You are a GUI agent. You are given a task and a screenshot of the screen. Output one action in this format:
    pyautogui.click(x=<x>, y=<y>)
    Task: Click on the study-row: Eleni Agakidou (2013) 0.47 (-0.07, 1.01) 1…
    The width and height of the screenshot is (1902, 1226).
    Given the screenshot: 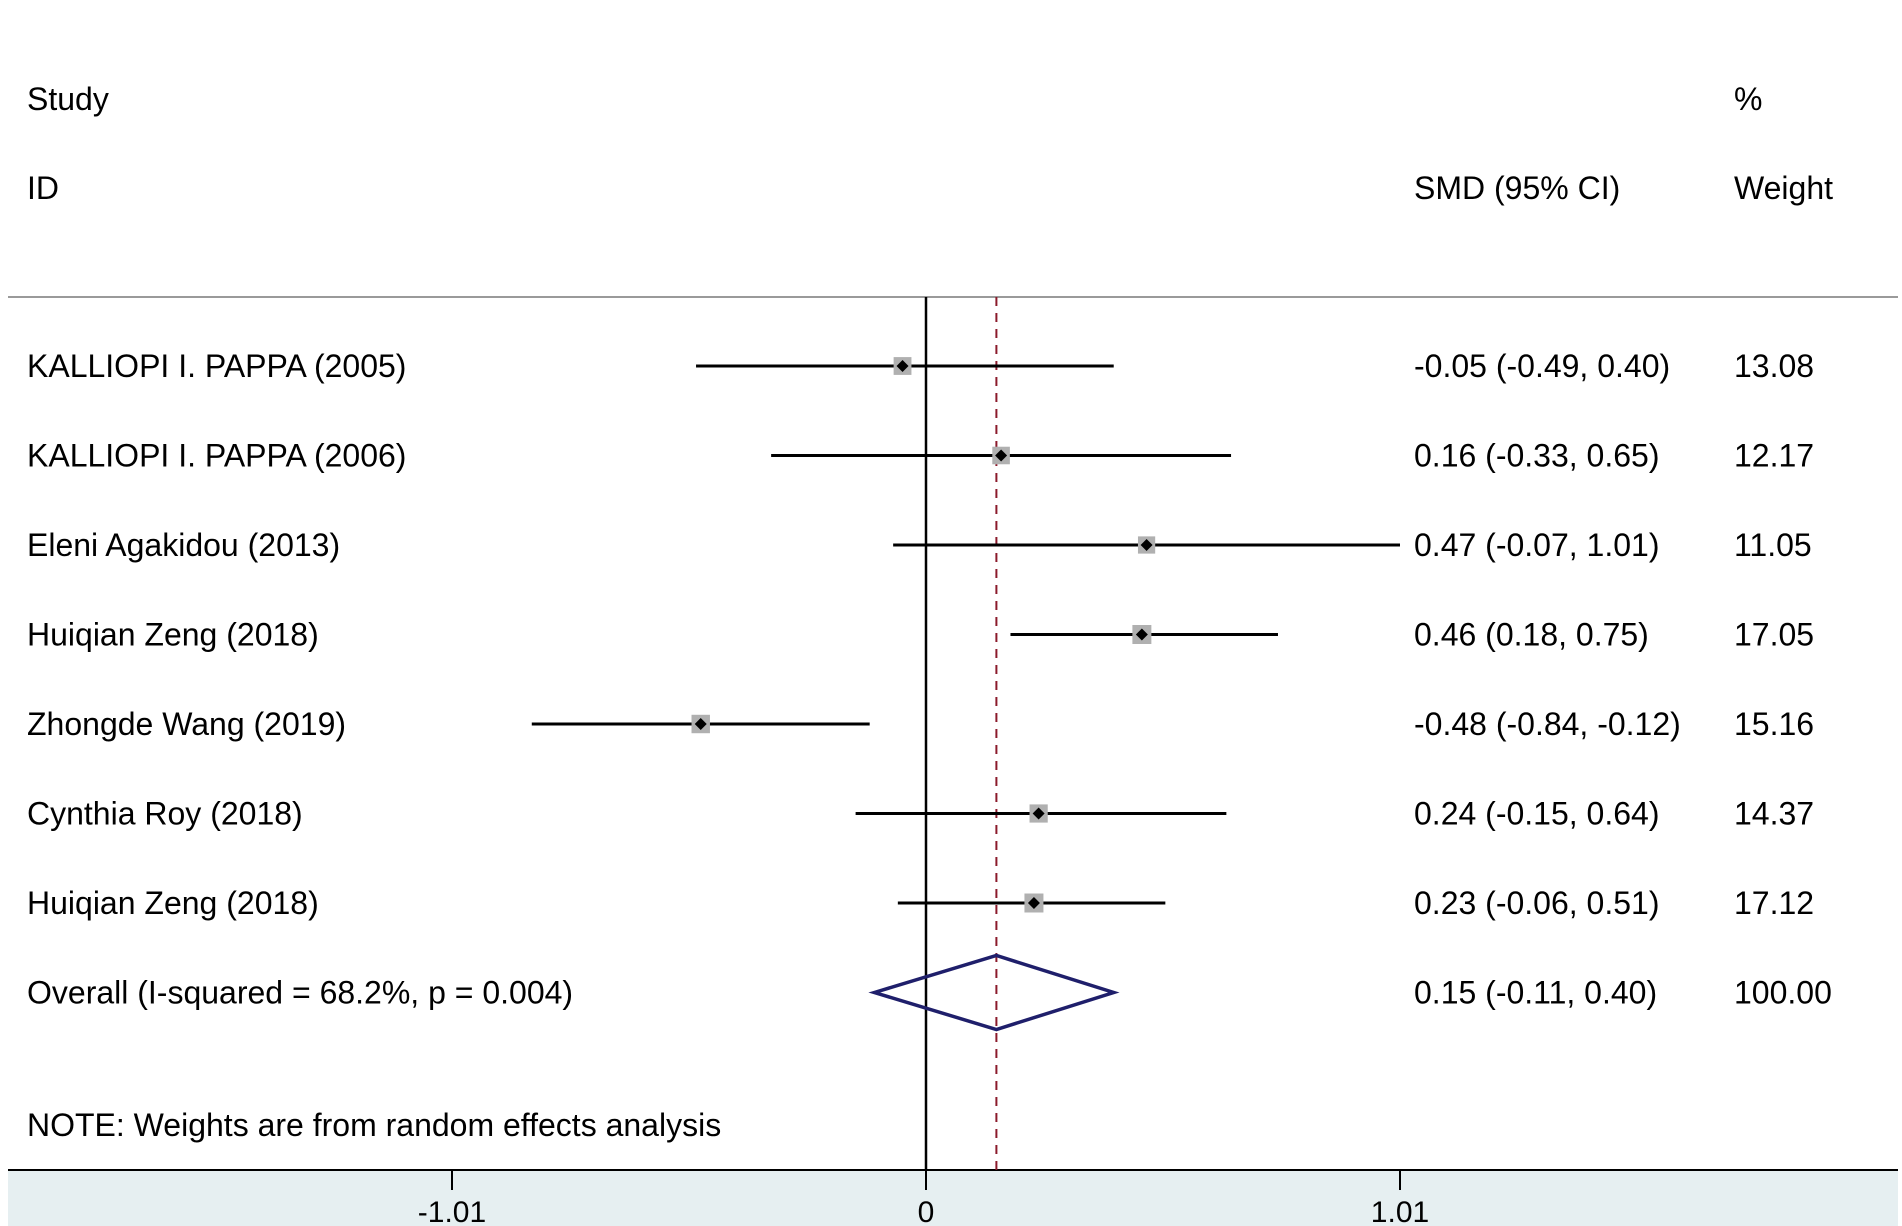 What is the action you would take?
    pyautogui.click(x=919, y=545)
    